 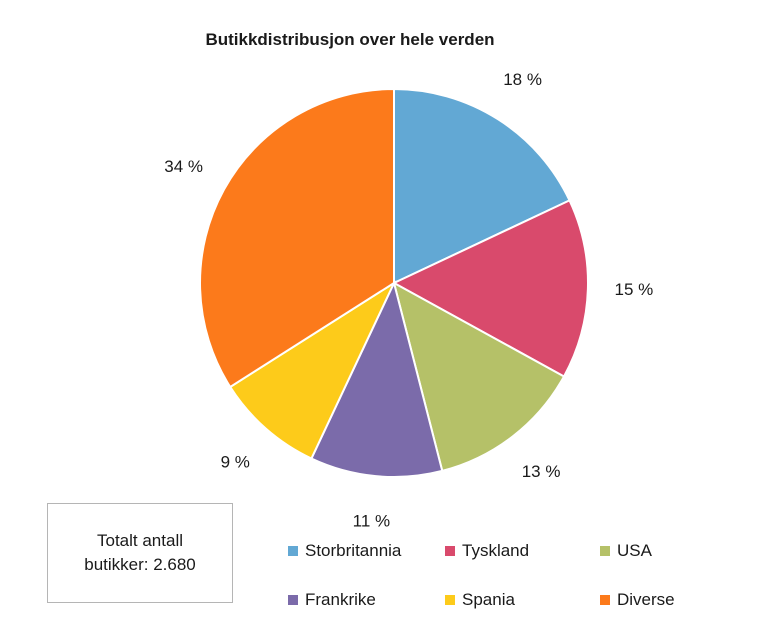 I want to click on total-stores-line1: Totalt antall, so click(x=140, y=540).